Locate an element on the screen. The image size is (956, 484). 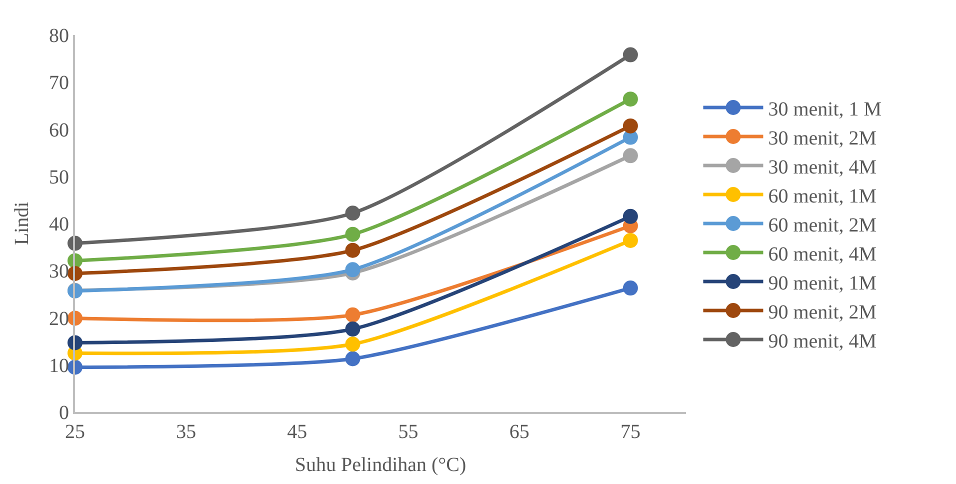
x-tick-label: 25 is located at coordinates (75, 432).